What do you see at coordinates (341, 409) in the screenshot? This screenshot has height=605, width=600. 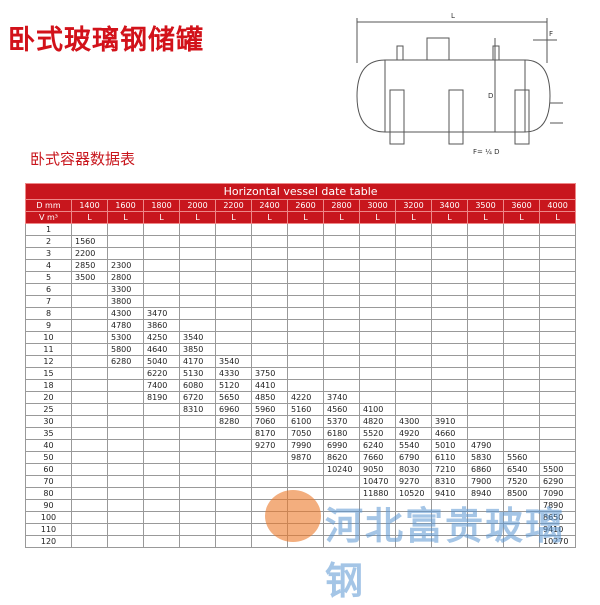 I see `cell: 4560` at bounding box center [341, 409].